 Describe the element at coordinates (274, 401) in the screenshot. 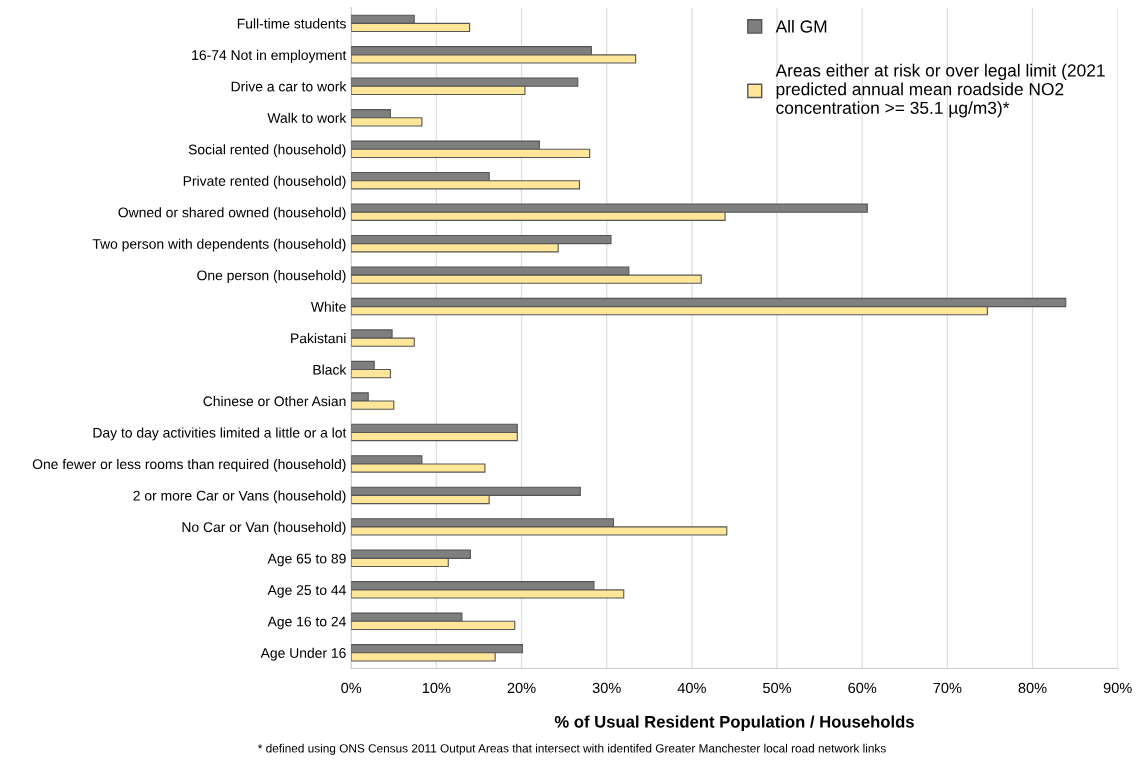

I see `y-tick-label: Chinese or Other Asian` at that location.